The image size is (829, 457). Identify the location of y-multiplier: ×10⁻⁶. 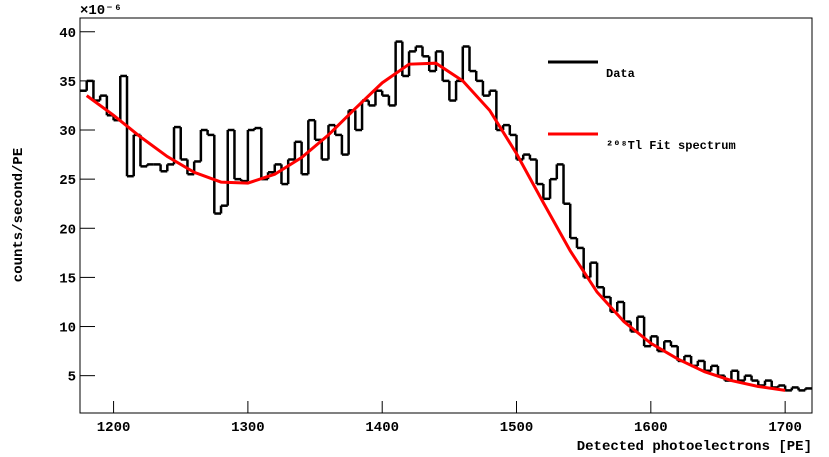
(101, 11).